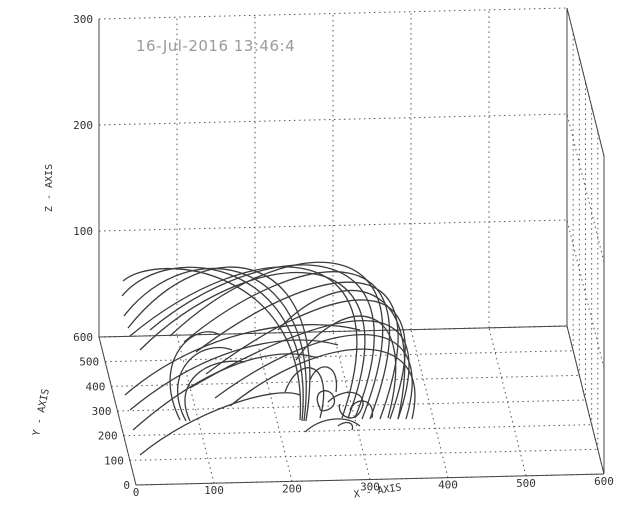 The height and width of the screenshot is (512, 640). What do you see at coordinates (83, 231) in the screenshot?
I see `z-tick-label: 100` at bounding box center [83, 231].